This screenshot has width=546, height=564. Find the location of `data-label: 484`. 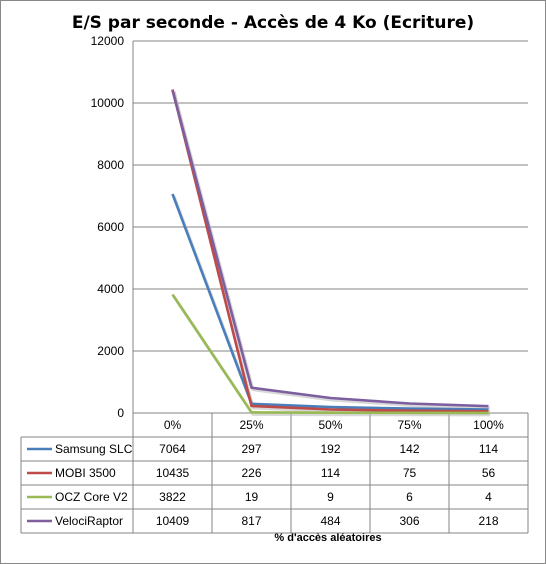

data-label: 484 is located at coordinates (330, 521).